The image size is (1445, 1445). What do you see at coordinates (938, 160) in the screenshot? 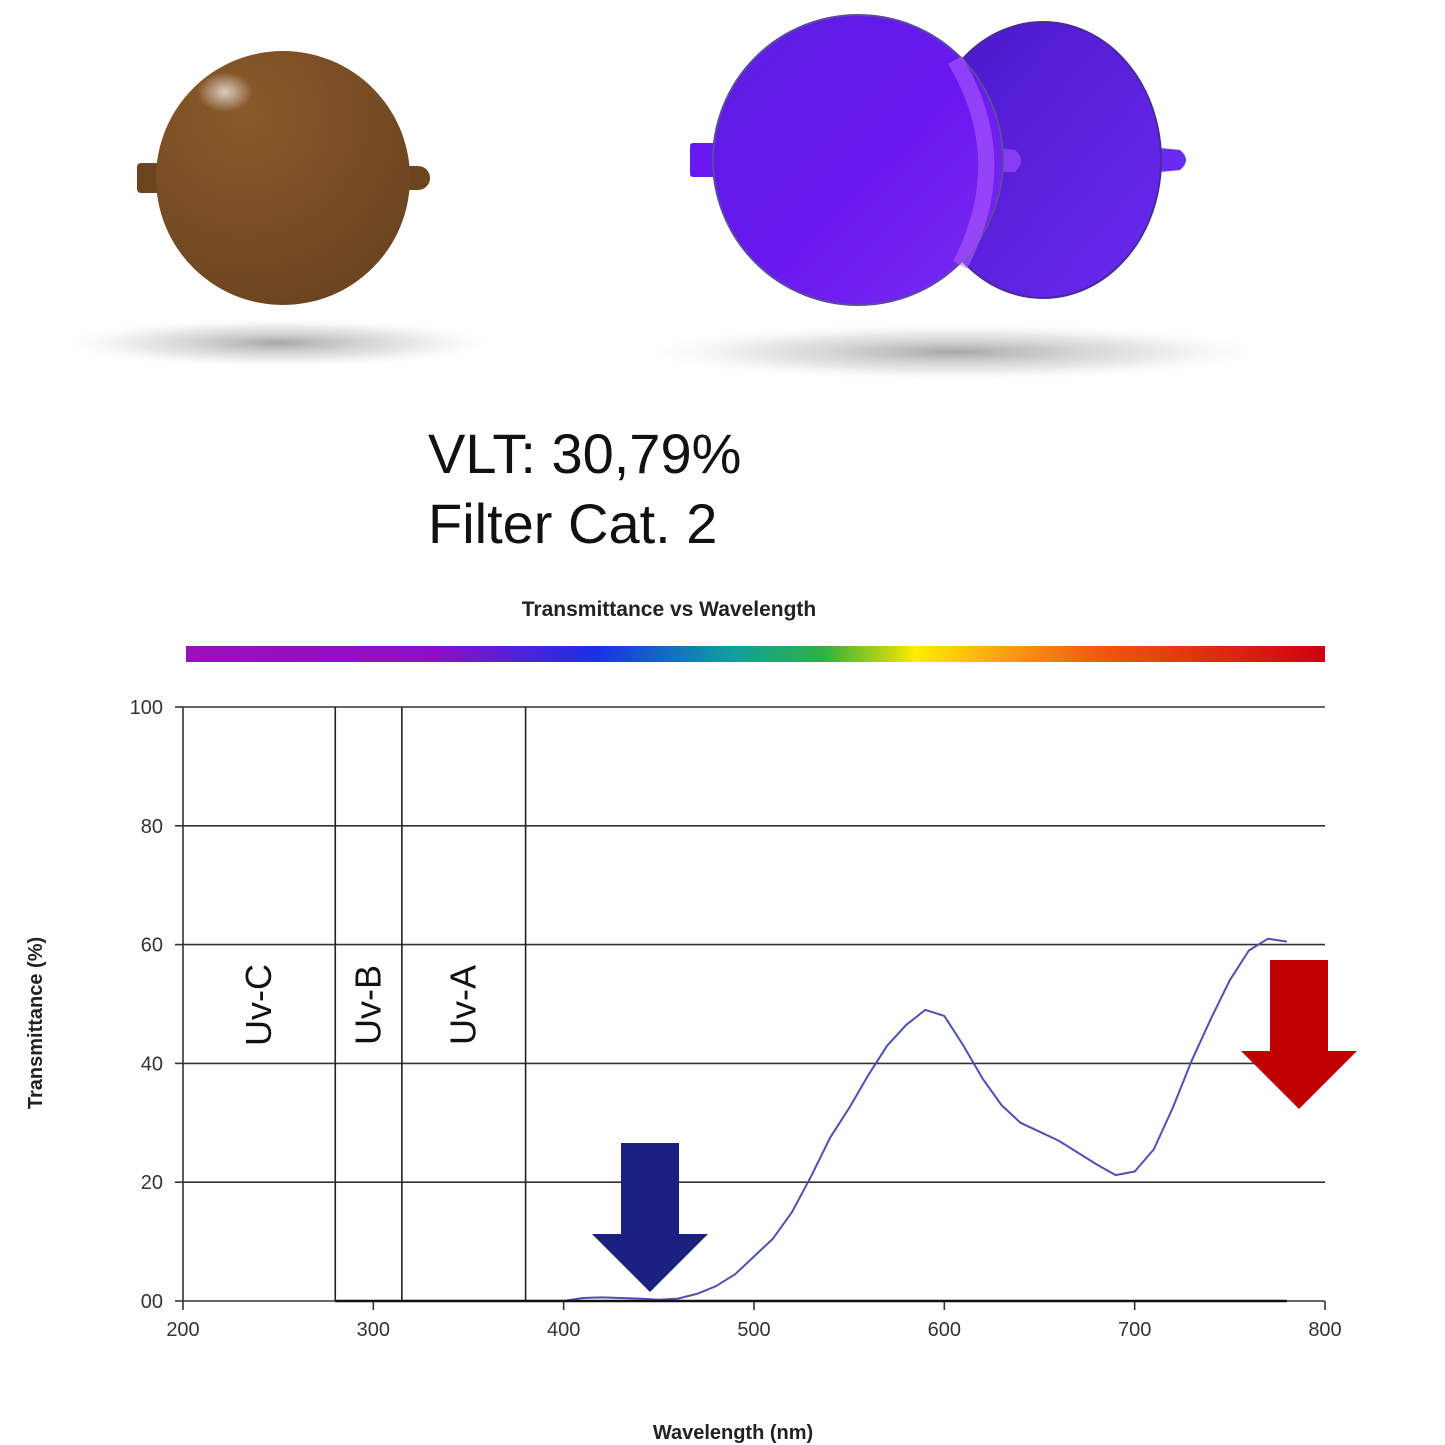
I see `purple-lens-pair` at bounding box center [938, 160].